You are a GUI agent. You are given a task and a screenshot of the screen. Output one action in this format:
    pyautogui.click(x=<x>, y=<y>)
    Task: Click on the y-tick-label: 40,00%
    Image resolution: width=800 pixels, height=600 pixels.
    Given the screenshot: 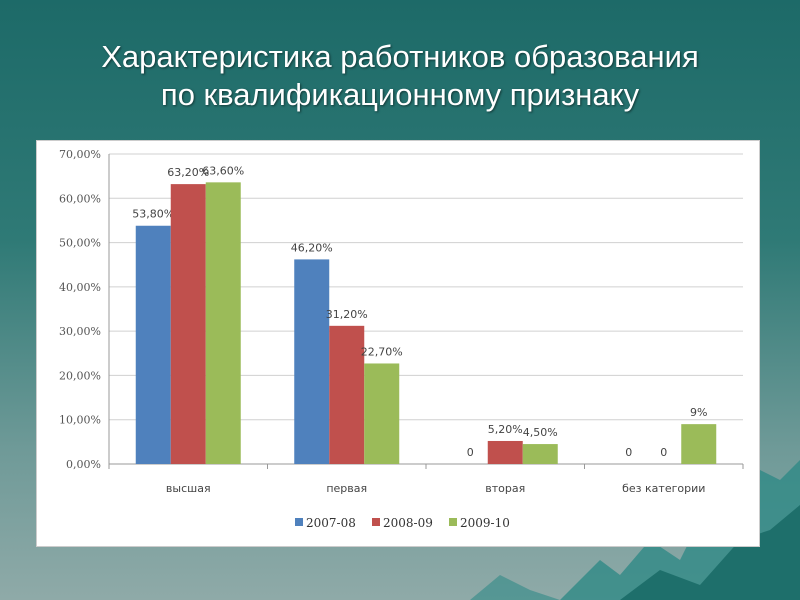 What is the action you would take?
    pyautogui.click(x=80, y=287)
    